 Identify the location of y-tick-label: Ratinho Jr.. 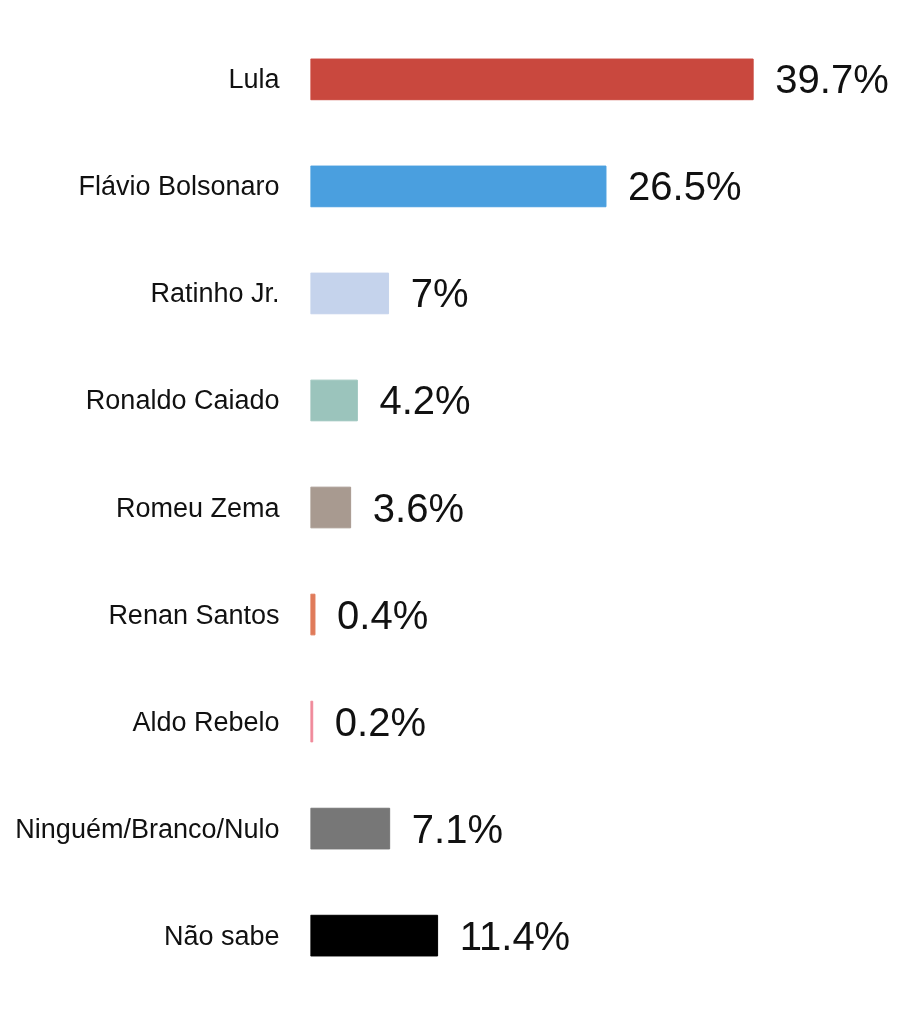
(215, 293).